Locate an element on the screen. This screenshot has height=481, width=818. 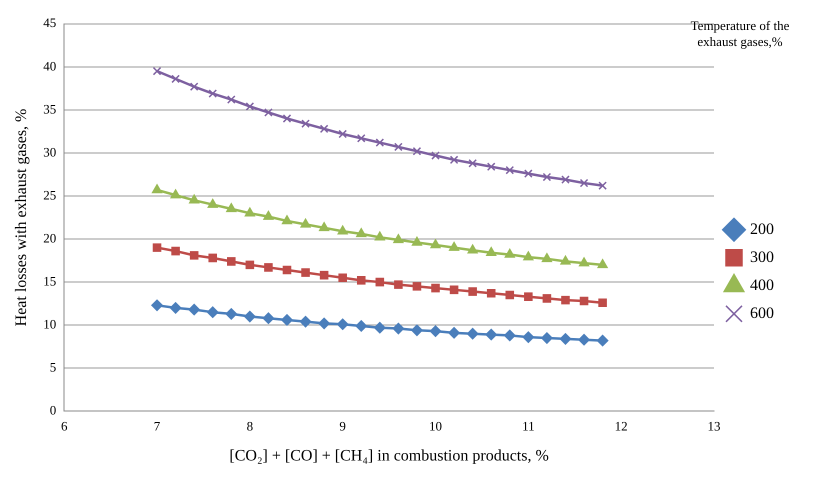
x-tick-label: 6 is located at coordinates (64, 426).